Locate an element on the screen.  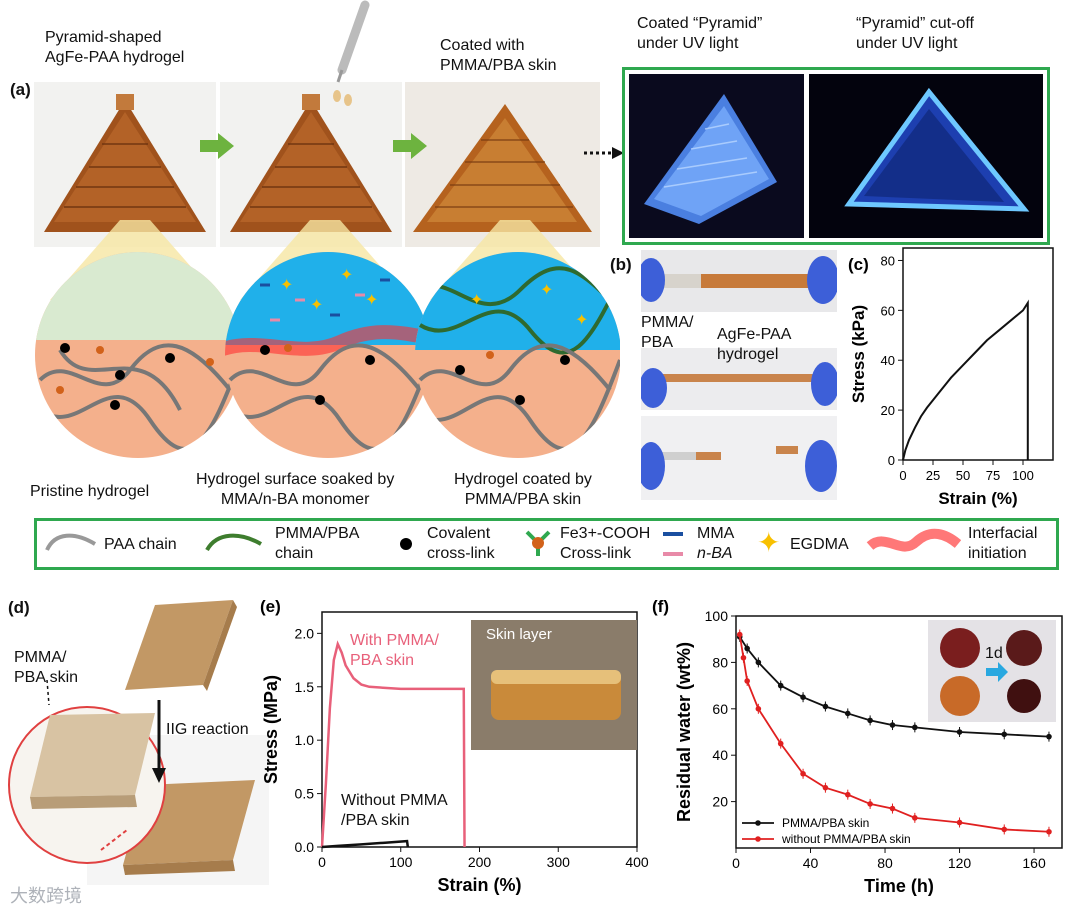
legend-fe-line2: Cross-link is located at coordinates (596, 553).